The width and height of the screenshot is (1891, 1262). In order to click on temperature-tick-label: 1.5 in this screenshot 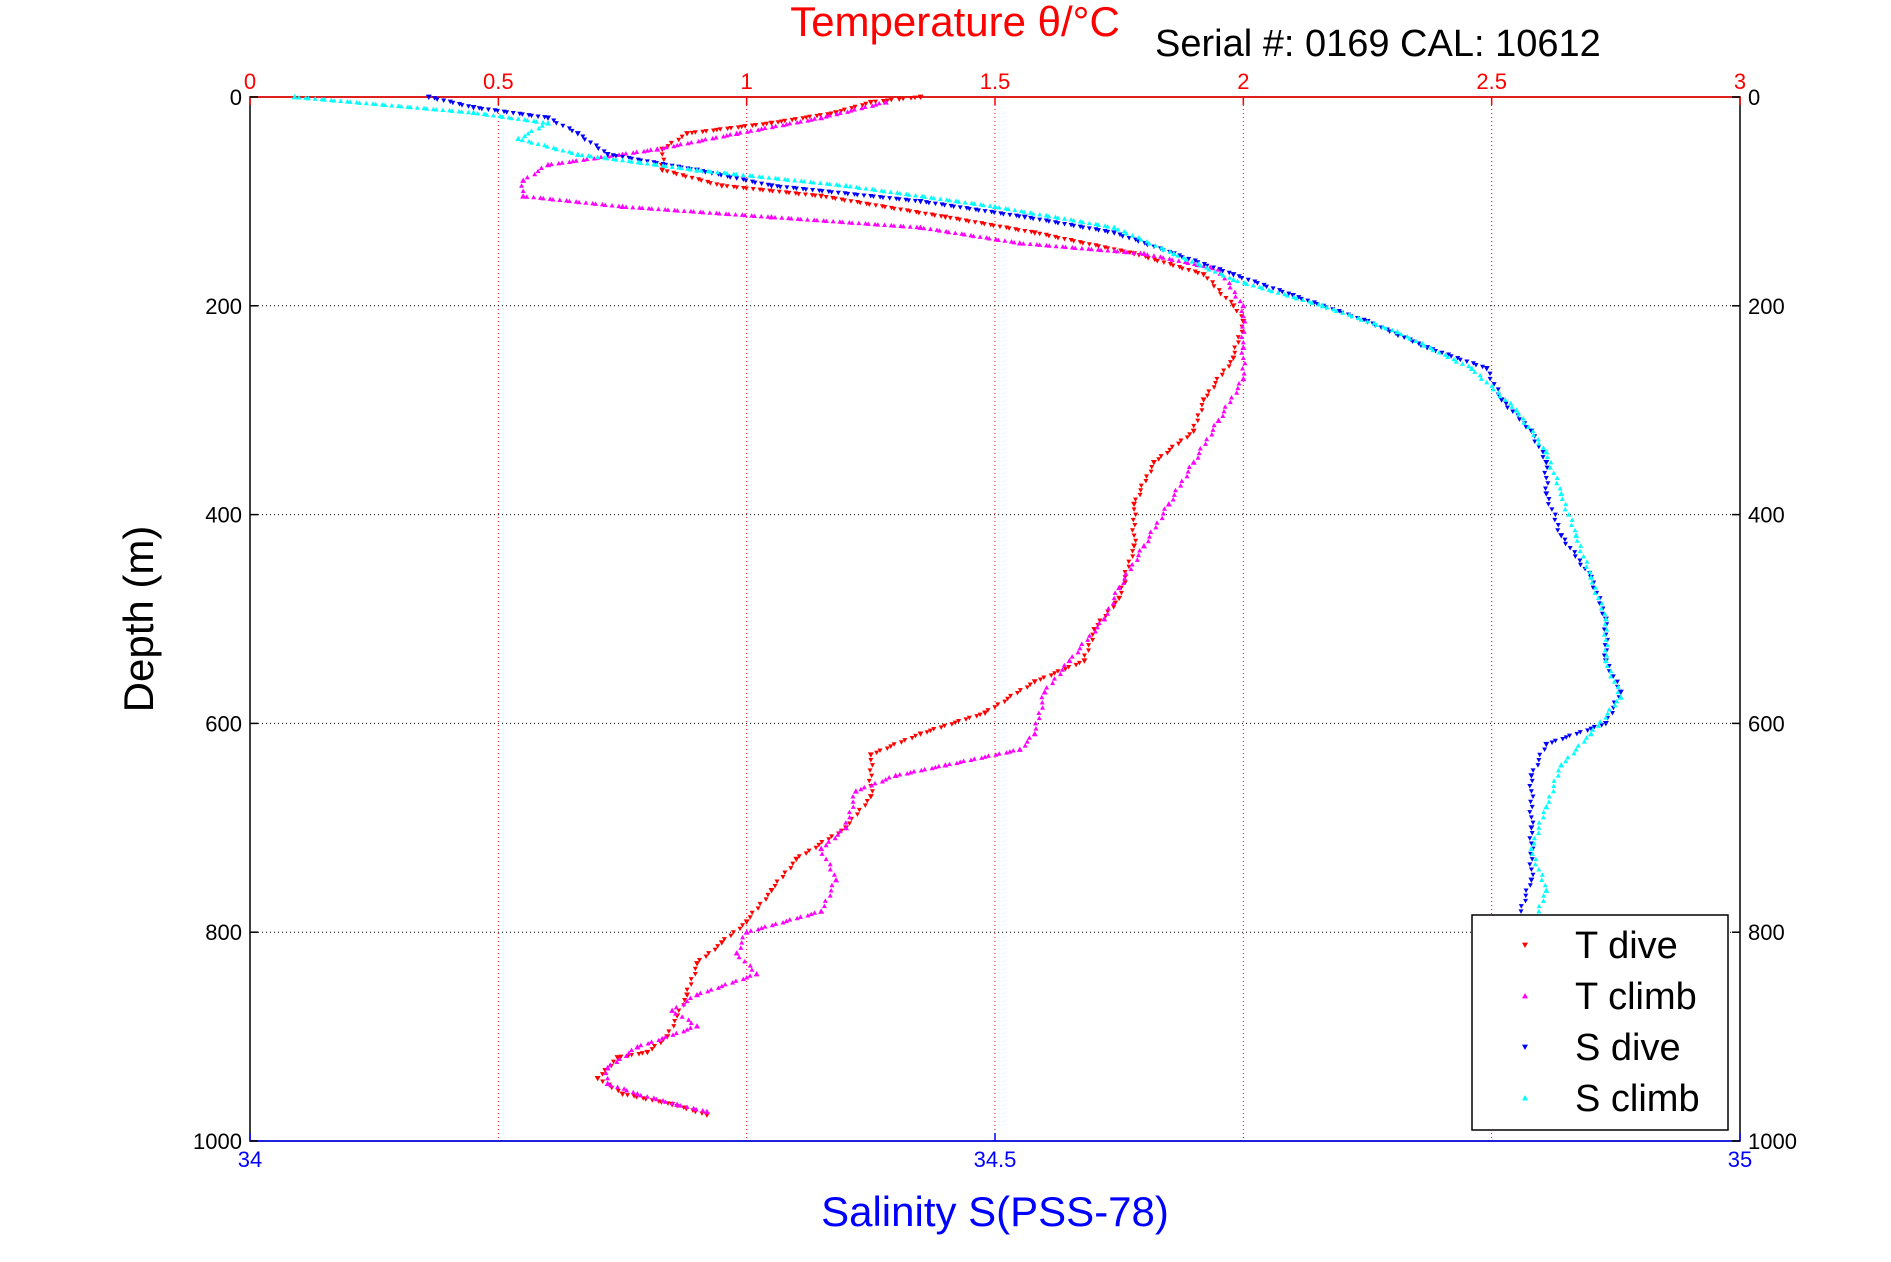, I will do `click(995, 81)`.